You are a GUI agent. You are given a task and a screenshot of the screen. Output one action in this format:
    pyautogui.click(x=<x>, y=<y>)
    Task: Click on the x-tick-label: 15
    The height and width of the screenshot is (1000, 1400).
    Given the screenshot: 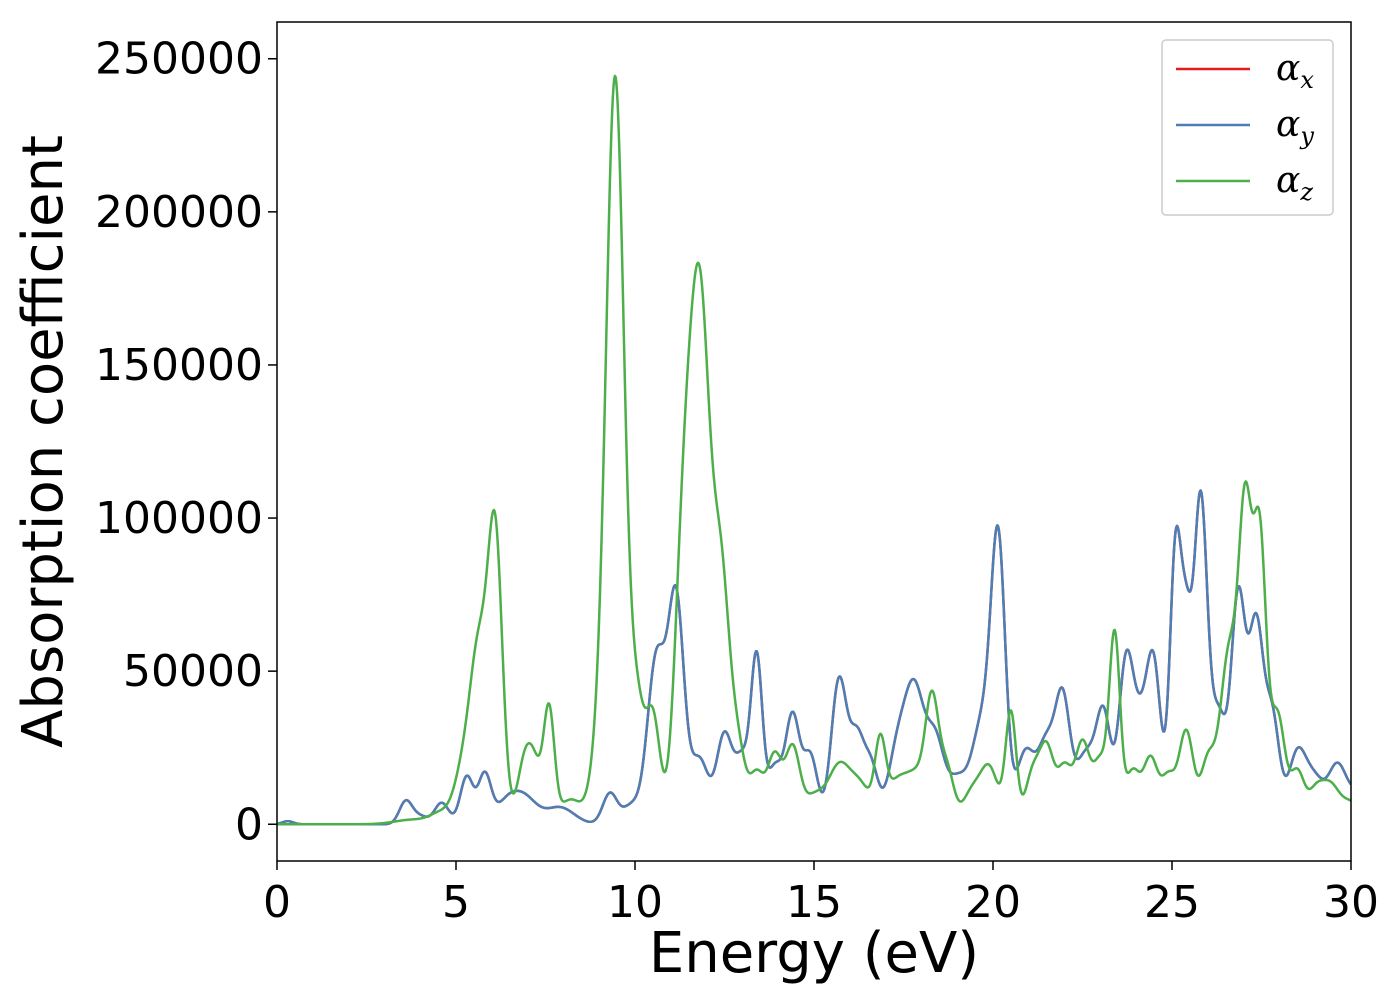 What is the action you would take?
    pyautogui.click(x=814, y=902)
    